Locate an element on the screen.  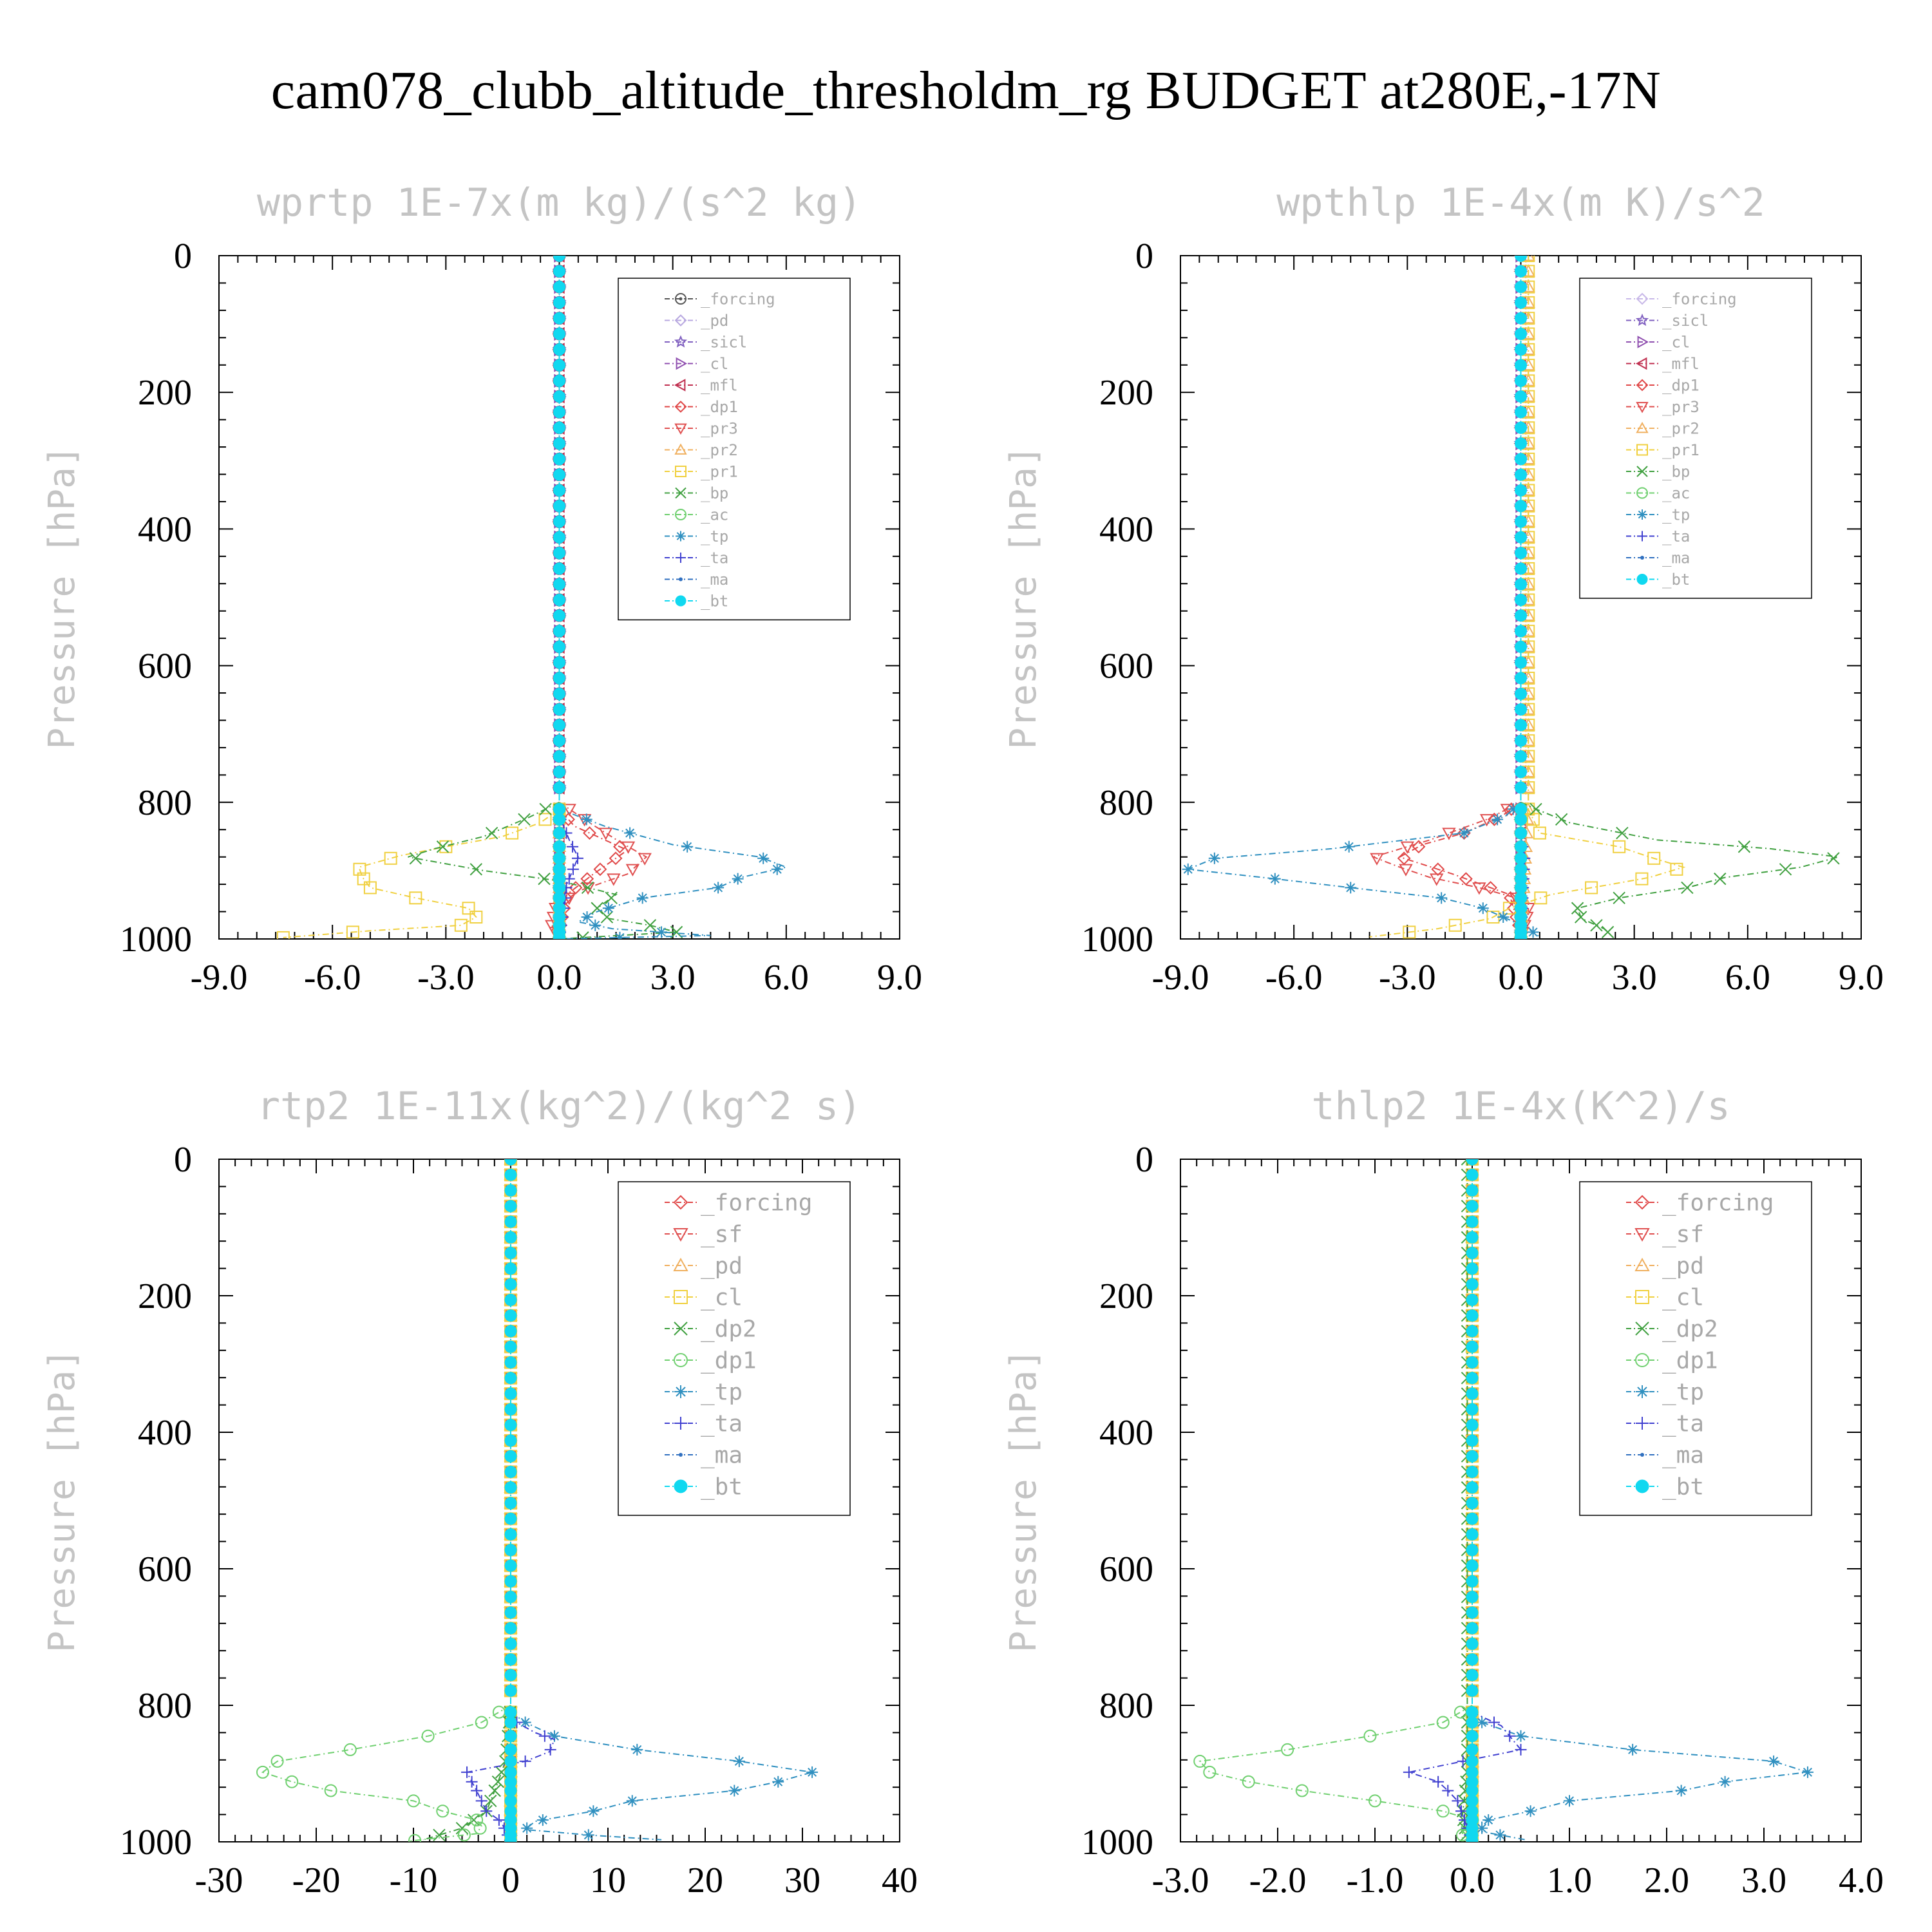
legend-item: _pr3 is located at coordinates (1663, 407).